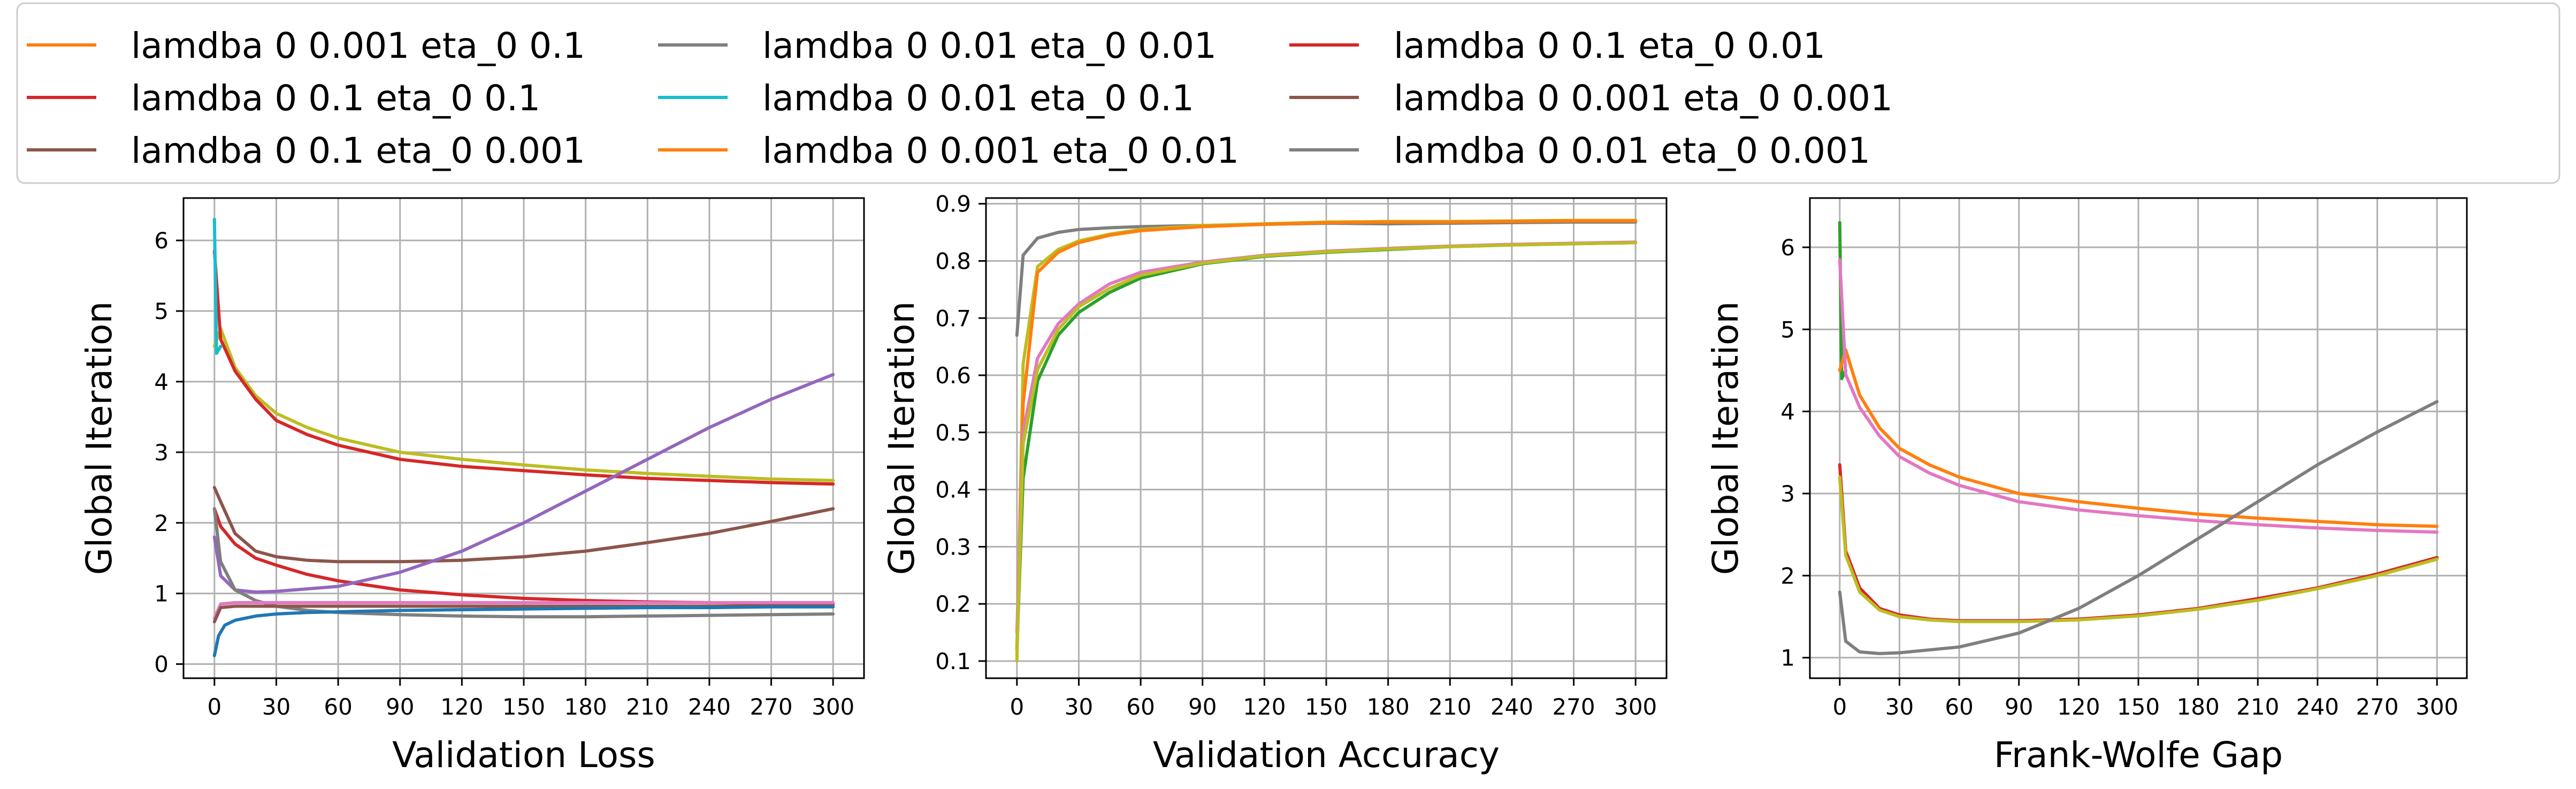 This screenshot has height=789, width=2576. I want to click on legend-entry: lamdba 0 0.1 eta_0 0.001, so click(306, 150).